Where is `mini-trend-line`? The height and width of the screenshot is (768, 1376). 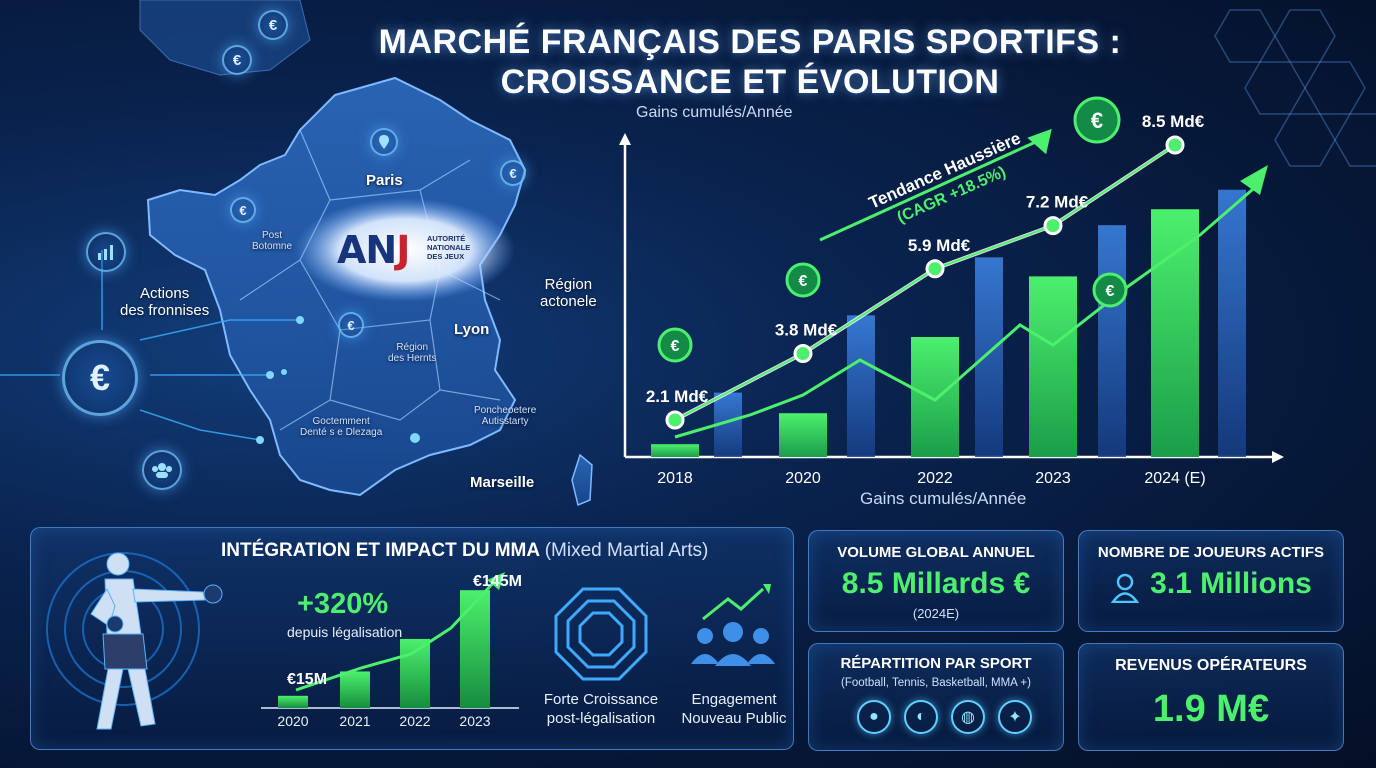 mini-trend-line is located at coordinates (396, 635).